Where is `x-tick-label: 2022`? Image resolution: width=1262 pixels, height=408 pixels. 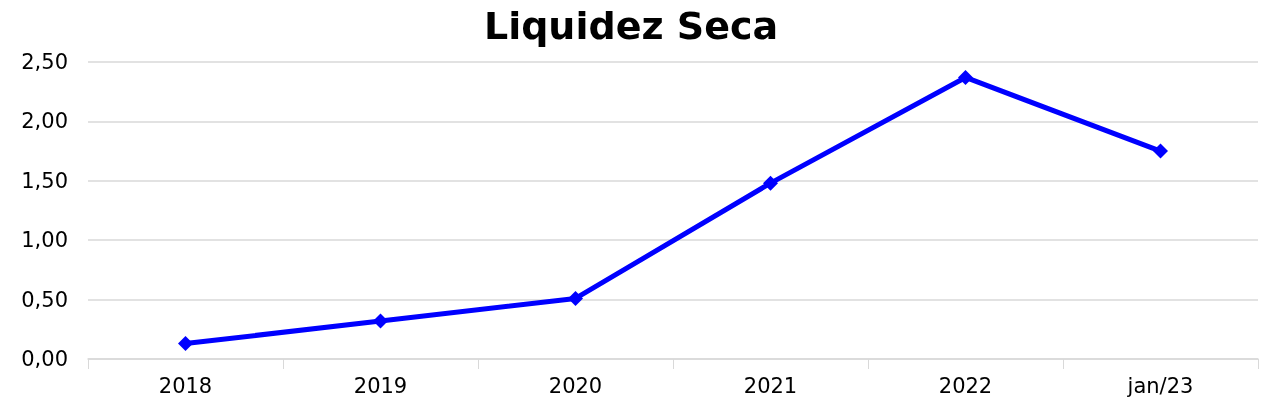
x-tick-label: 2022 is located at coordinates (965, 385).